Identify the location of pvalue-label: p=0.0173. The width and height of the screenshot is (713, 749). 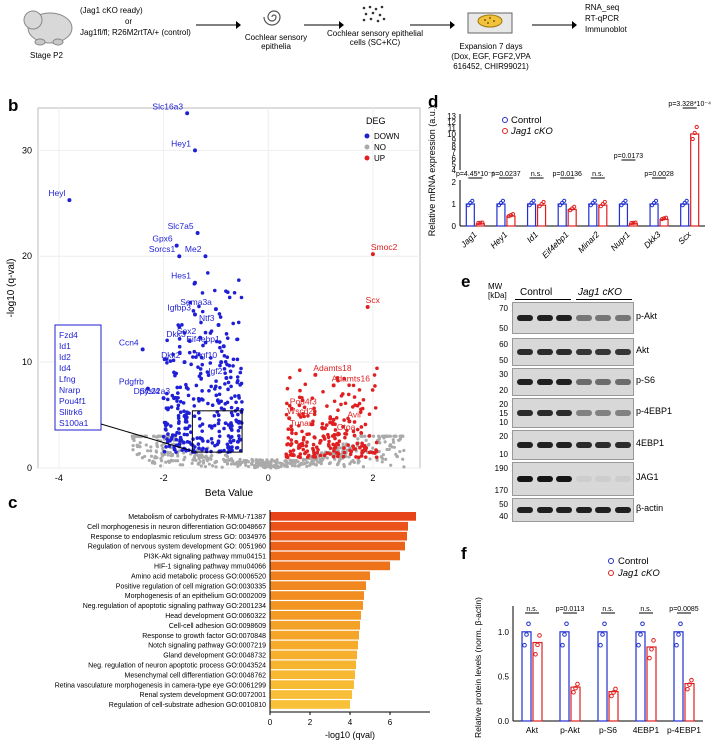
(628, 156).